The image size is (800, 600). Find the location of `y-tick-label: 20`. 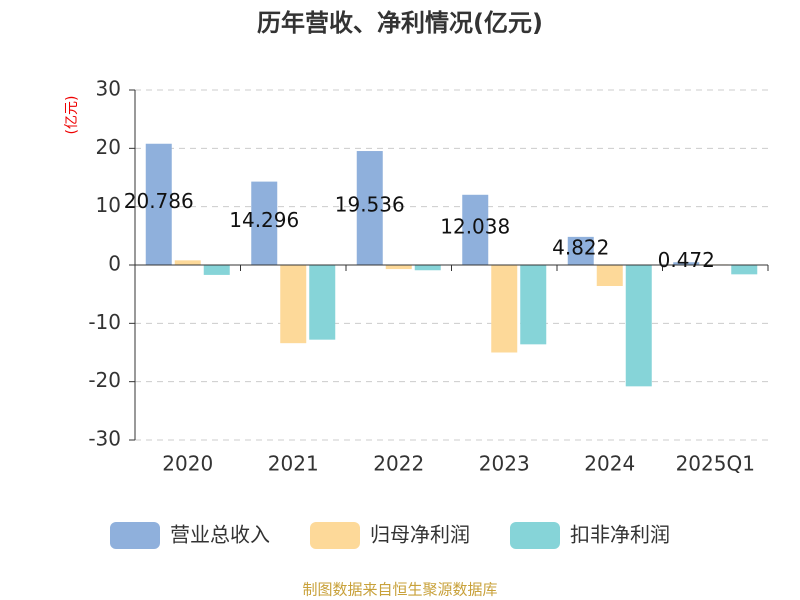

y-tick-label: 20 is located at coordinates (108, 147).